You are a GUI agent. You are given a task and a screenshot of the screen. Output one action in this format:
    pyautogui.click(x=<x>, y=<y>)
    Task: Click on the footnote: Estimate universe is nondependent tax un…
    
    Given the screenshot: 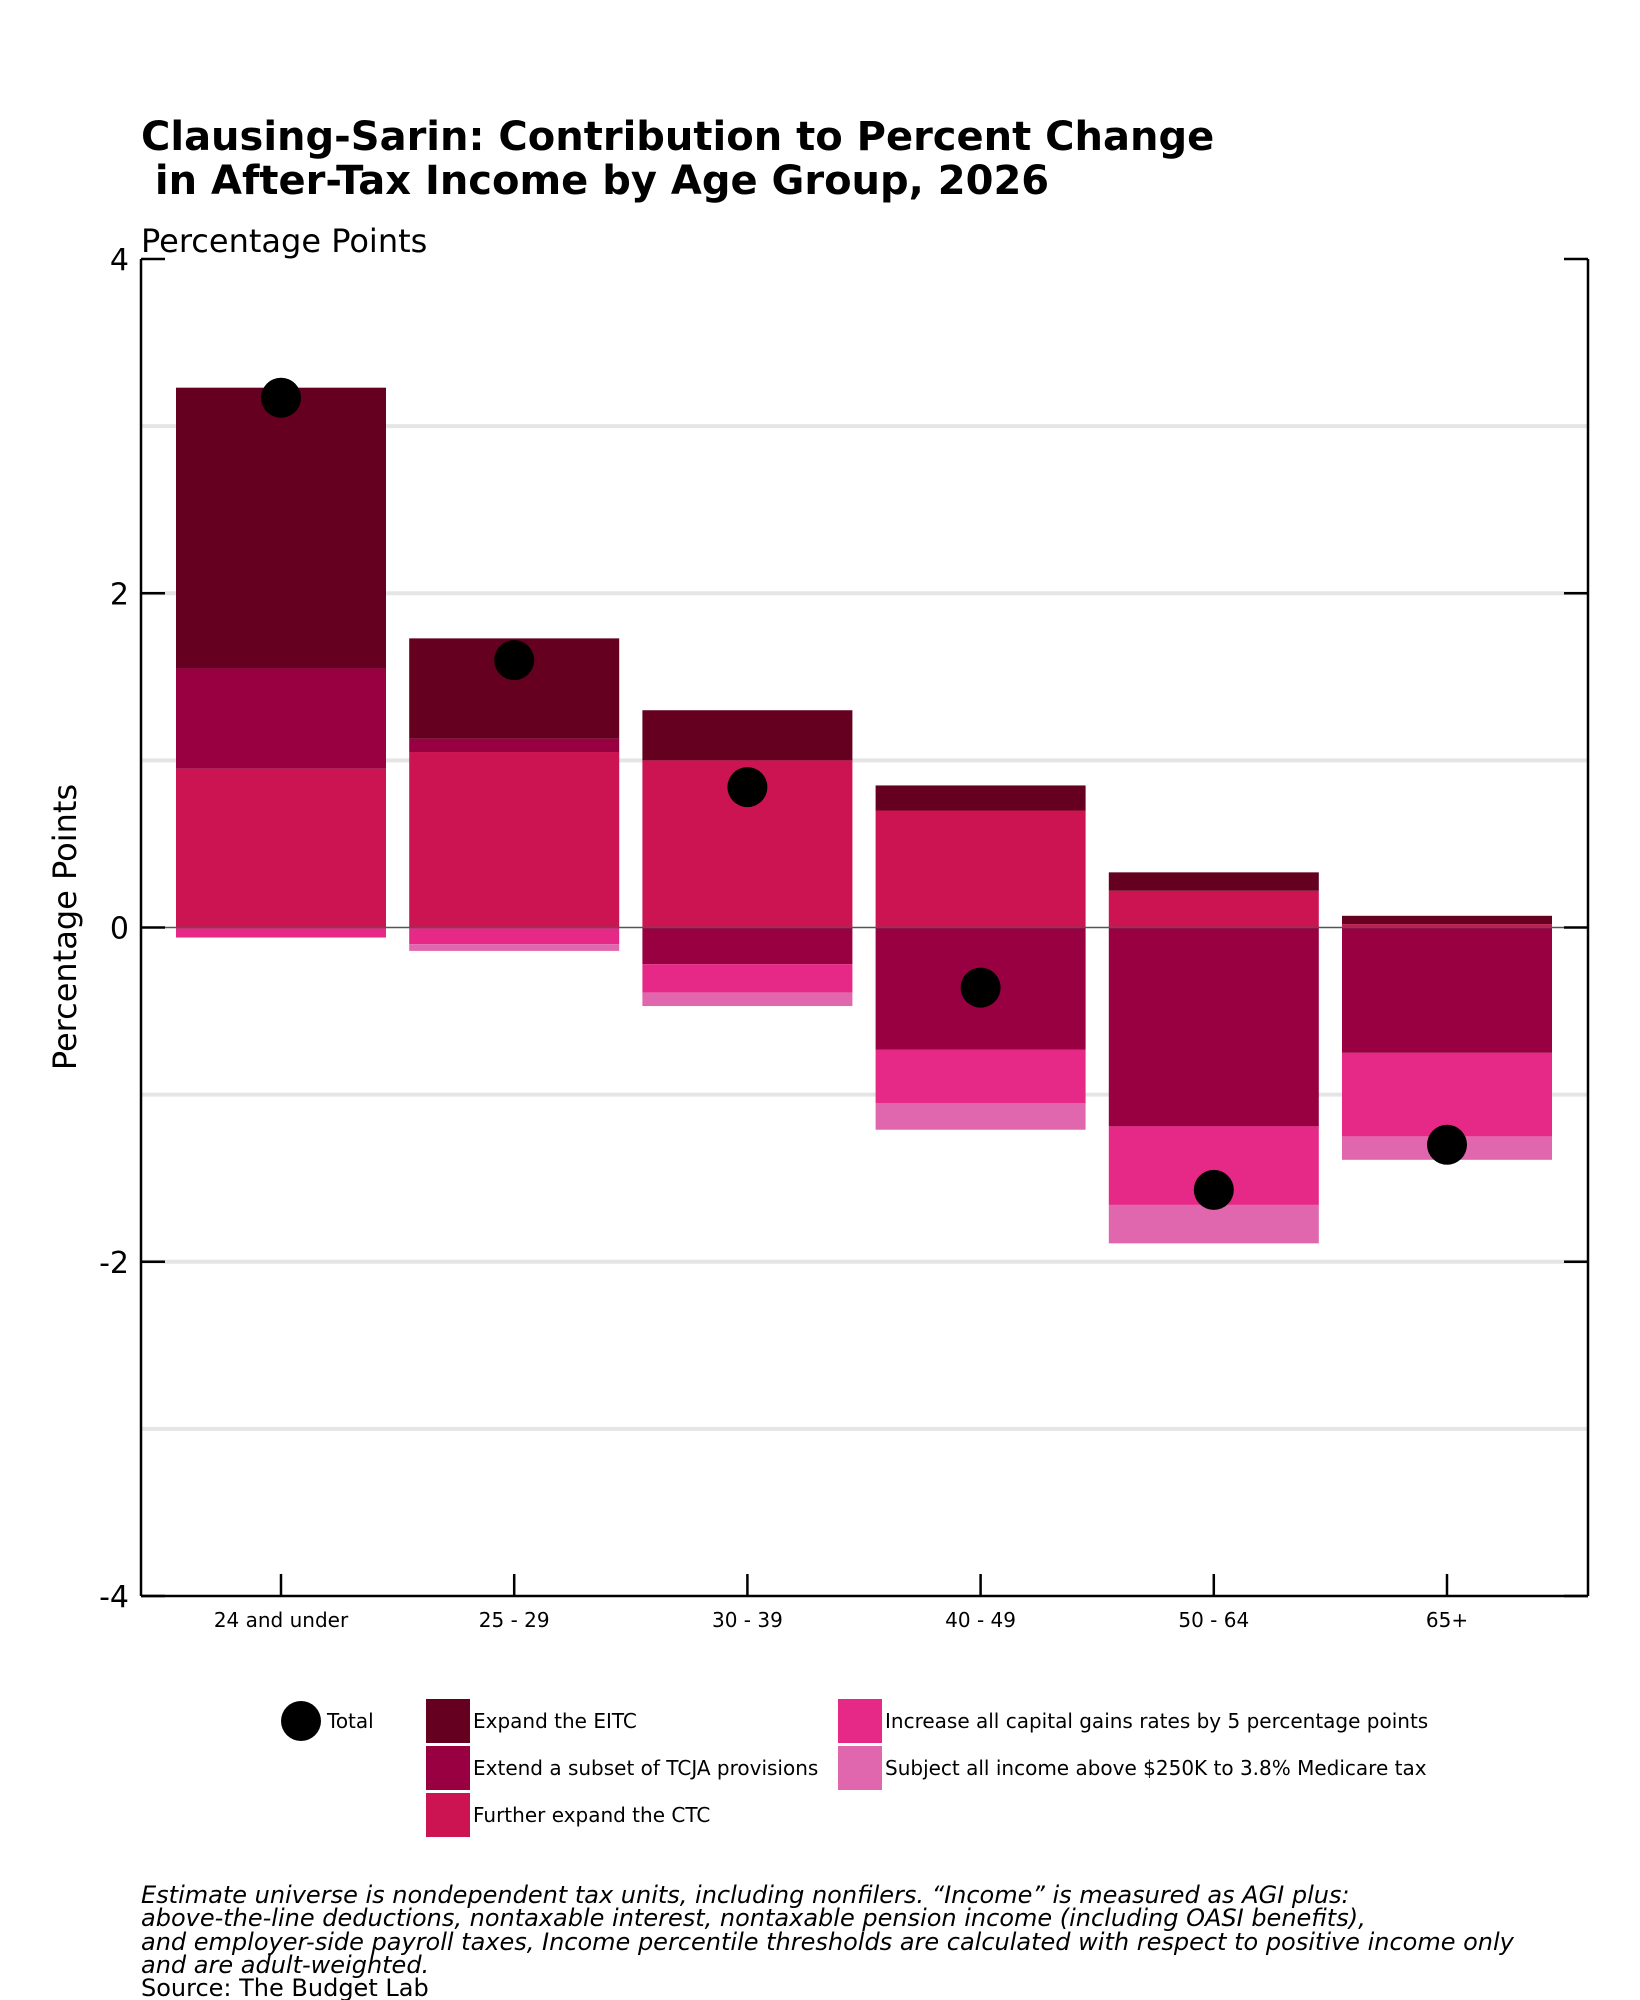 What is the action you would take?
    pyautogui.click(x=828, y=1940)
    